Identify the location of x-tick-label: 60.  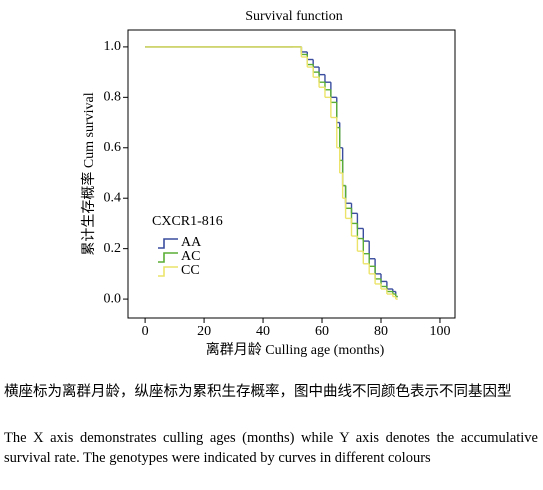
(322, 331).